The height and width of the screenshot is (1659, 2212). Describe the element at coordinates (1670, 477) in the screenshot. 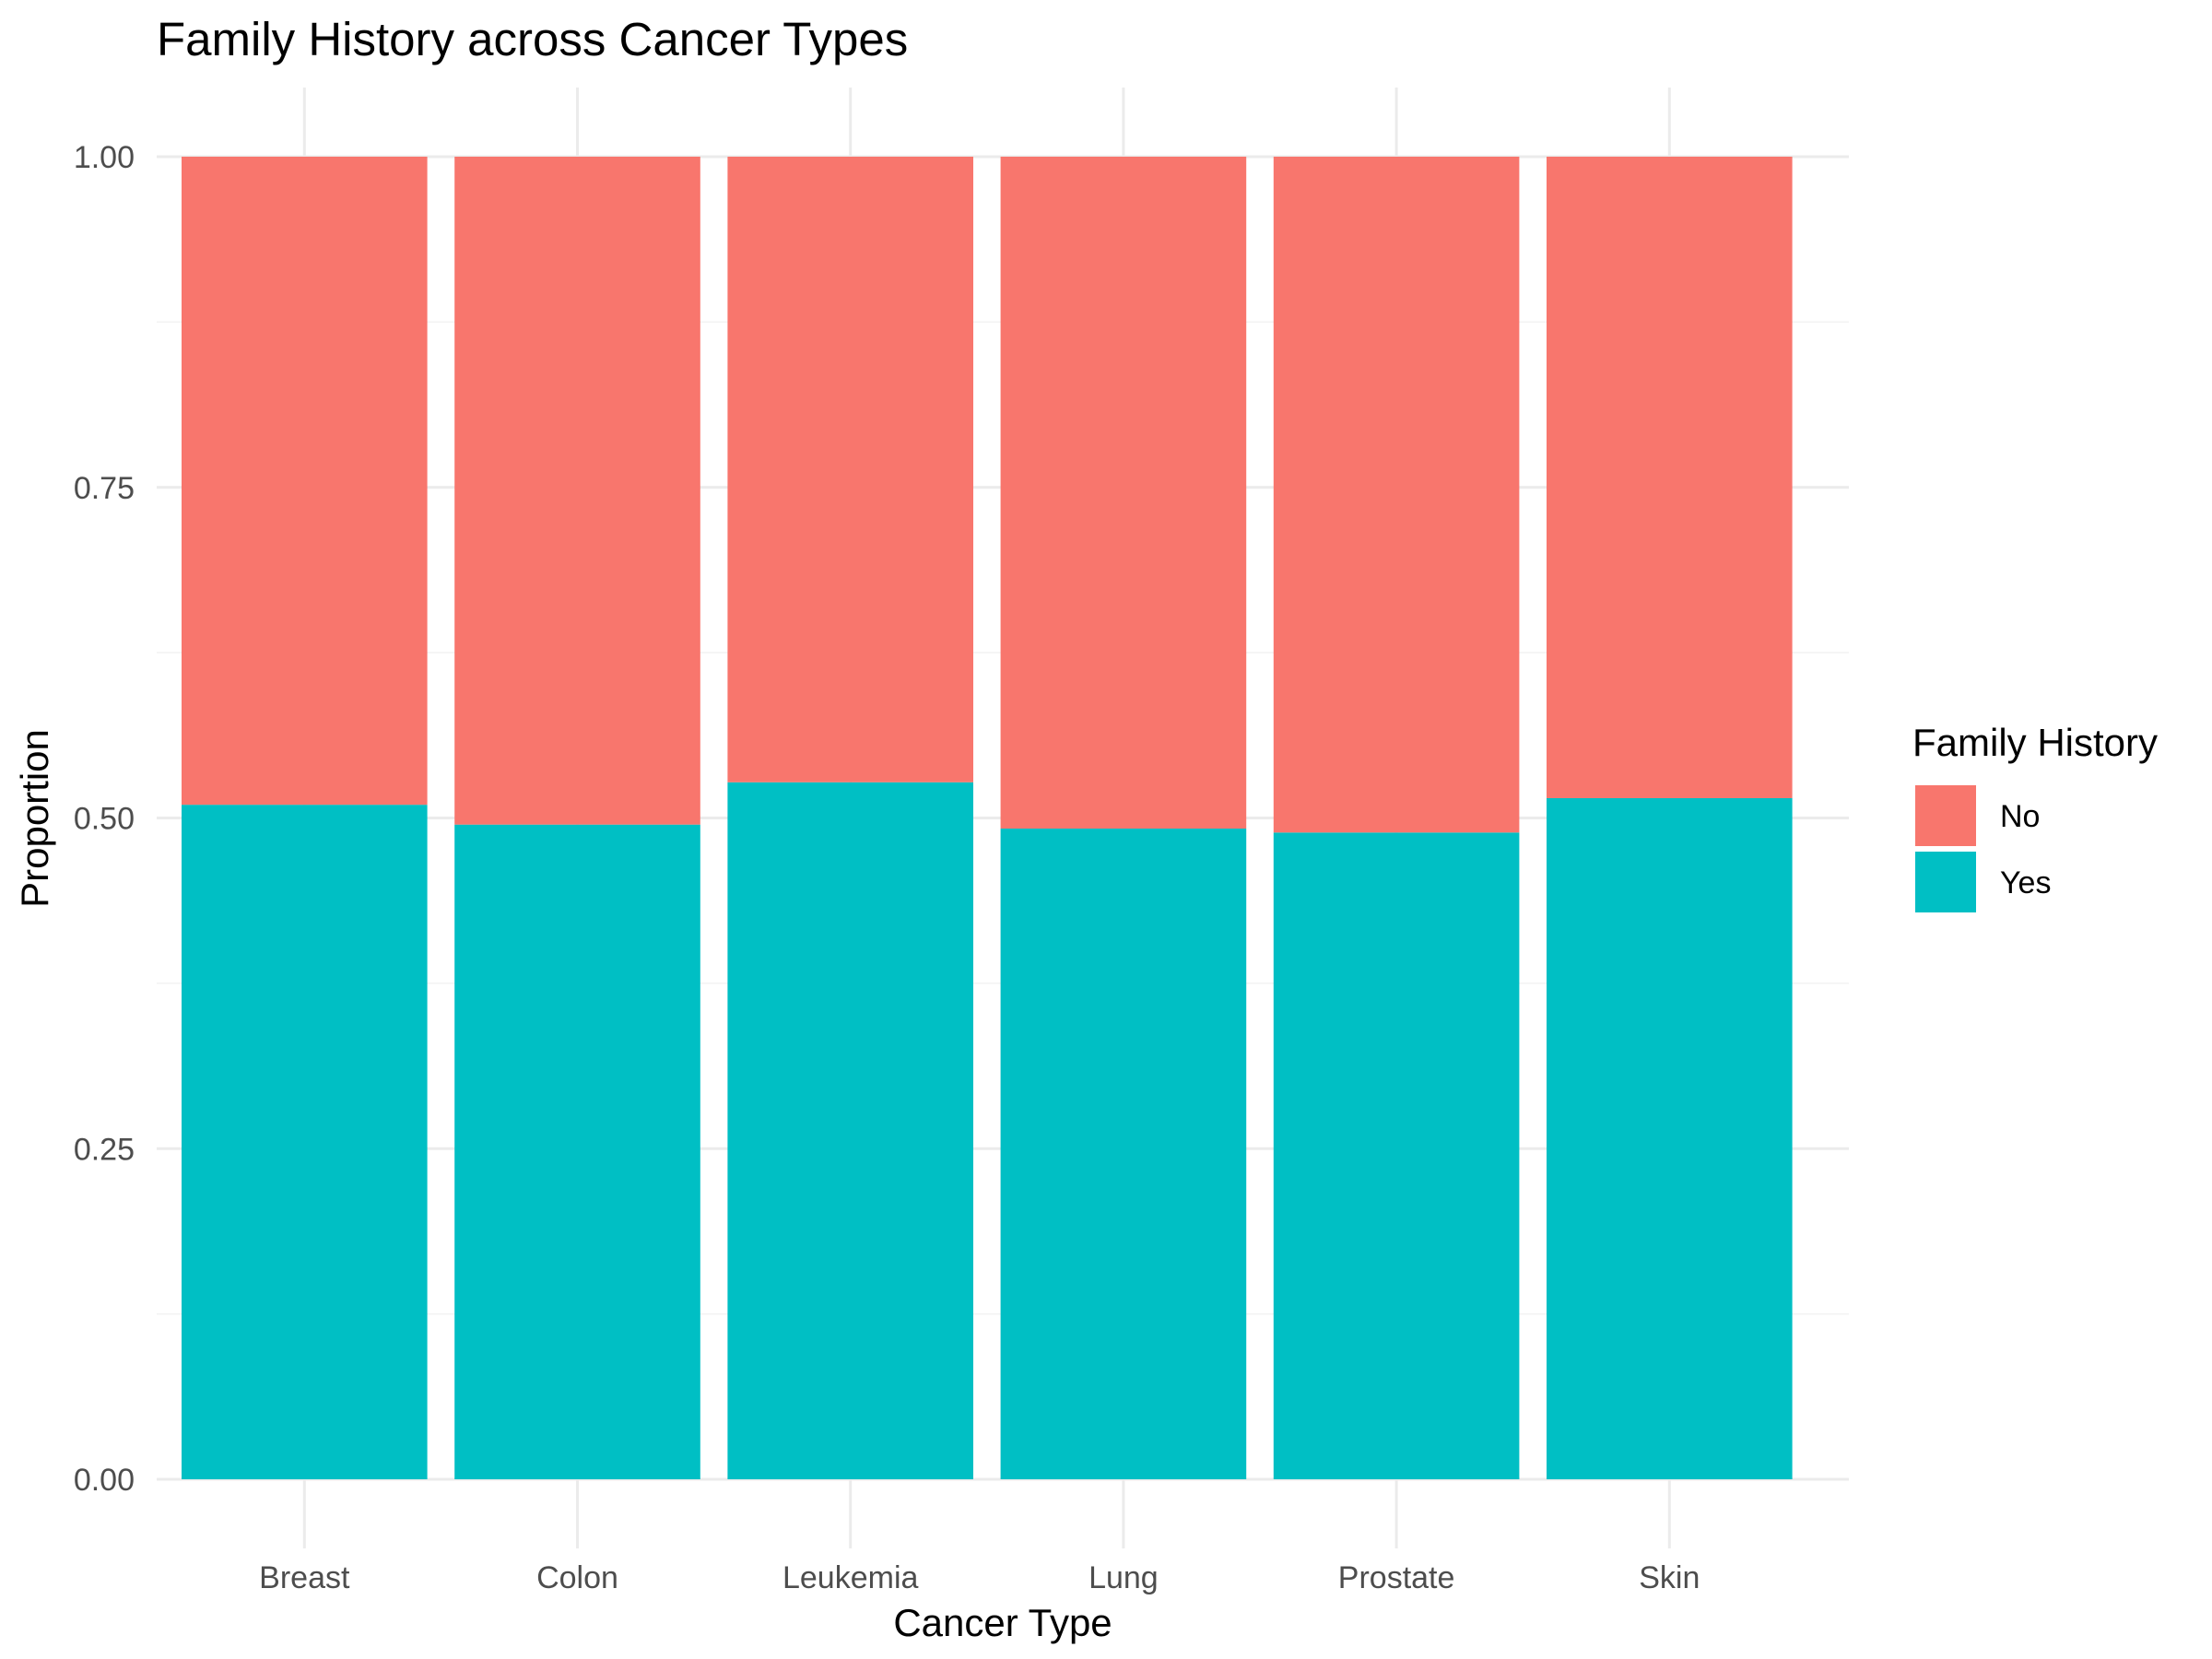

I see `bar-no-skin` at that location.